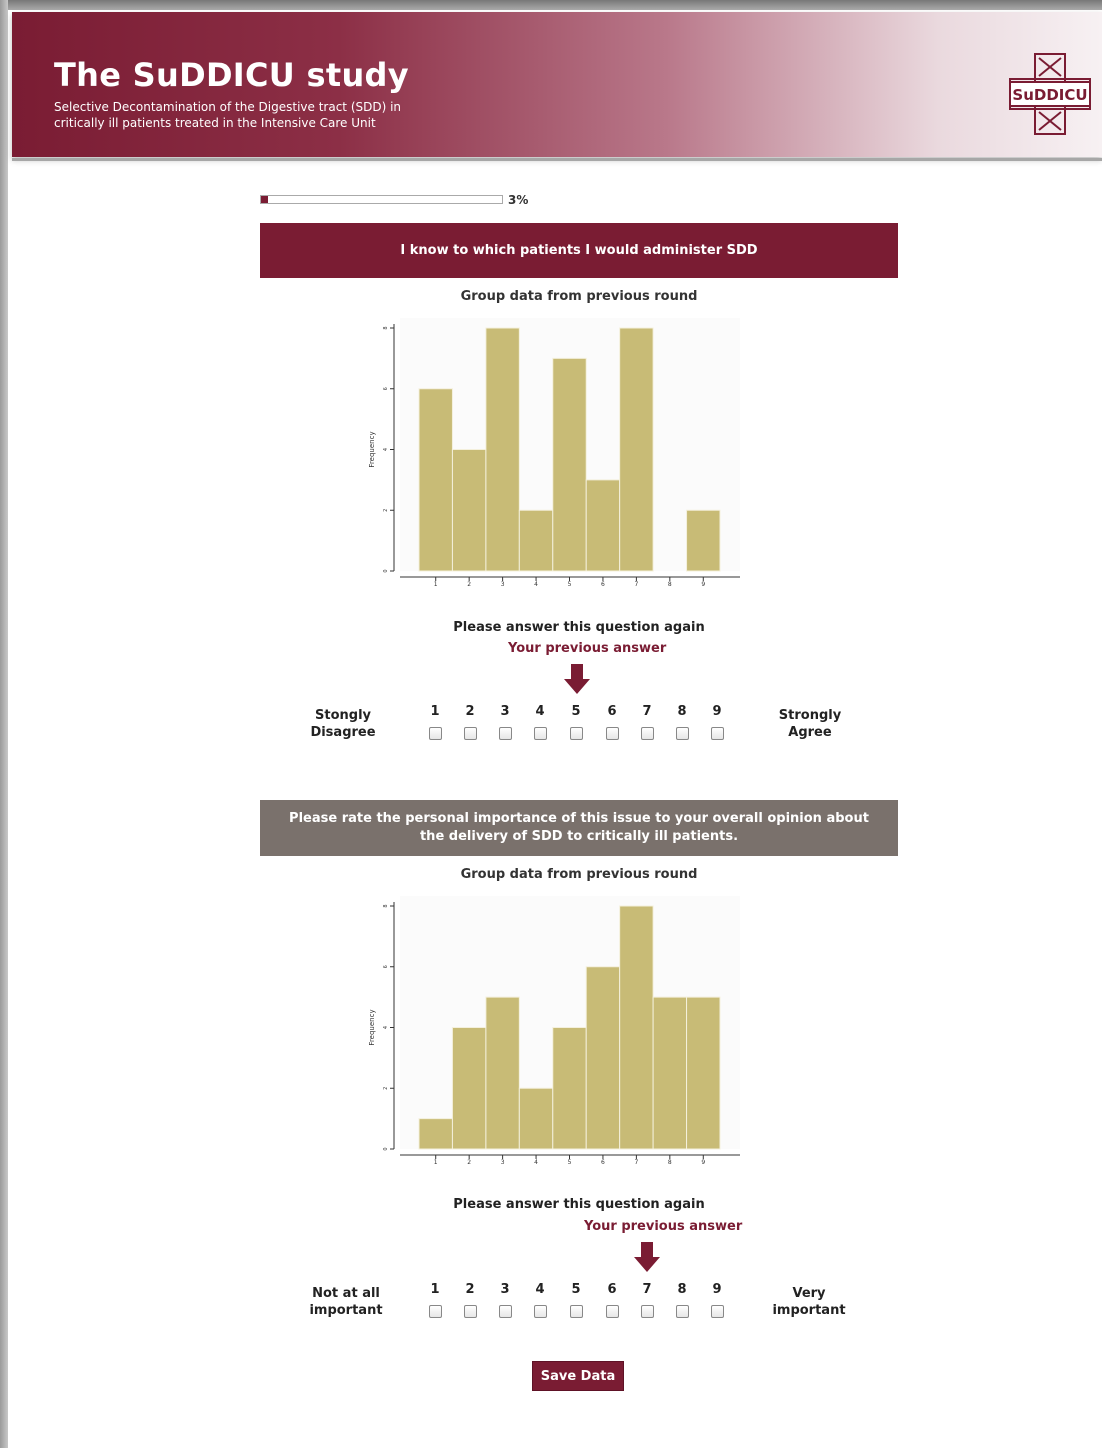  Describe the element at coordinates (810, 724) in the screenshot. I see `scale-right-label-1: Strongly Agree` at that location.